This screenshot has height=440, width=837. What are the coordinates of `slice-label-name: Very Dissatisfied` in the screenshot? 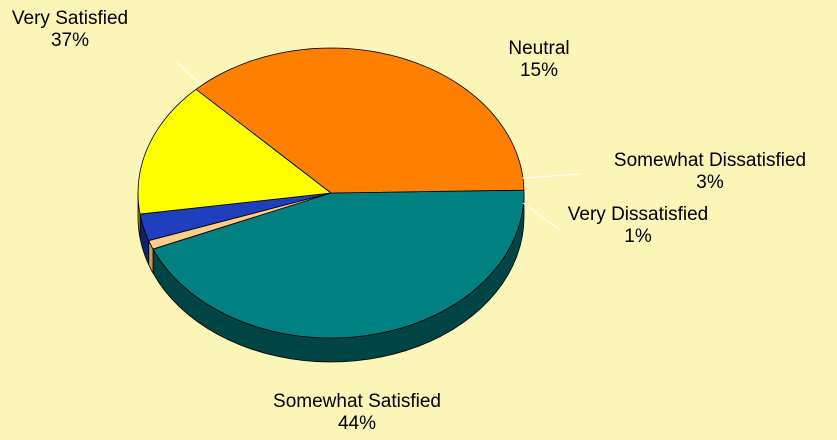 It's located at (638, 214).